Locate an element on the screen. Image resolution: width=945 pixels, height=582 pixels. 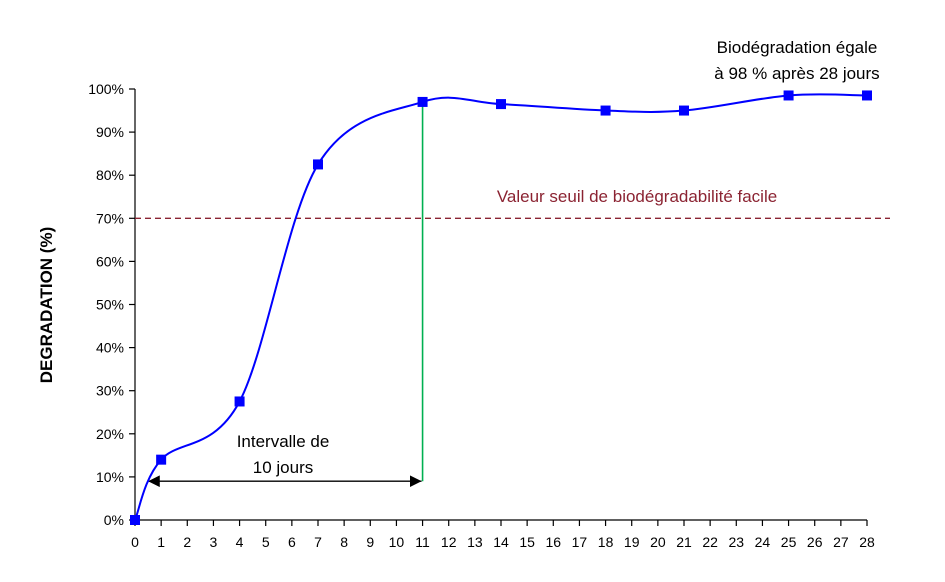
y-tick-label: 40% is located at coordinates (110, 348).